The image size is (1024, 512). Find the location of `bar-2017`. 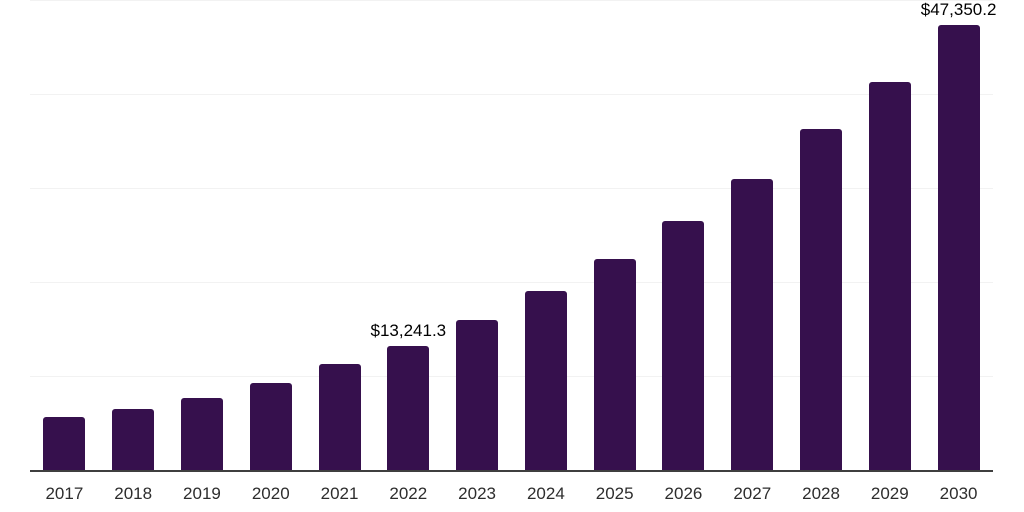

bar-2017 is located at coordinates (64, 443).